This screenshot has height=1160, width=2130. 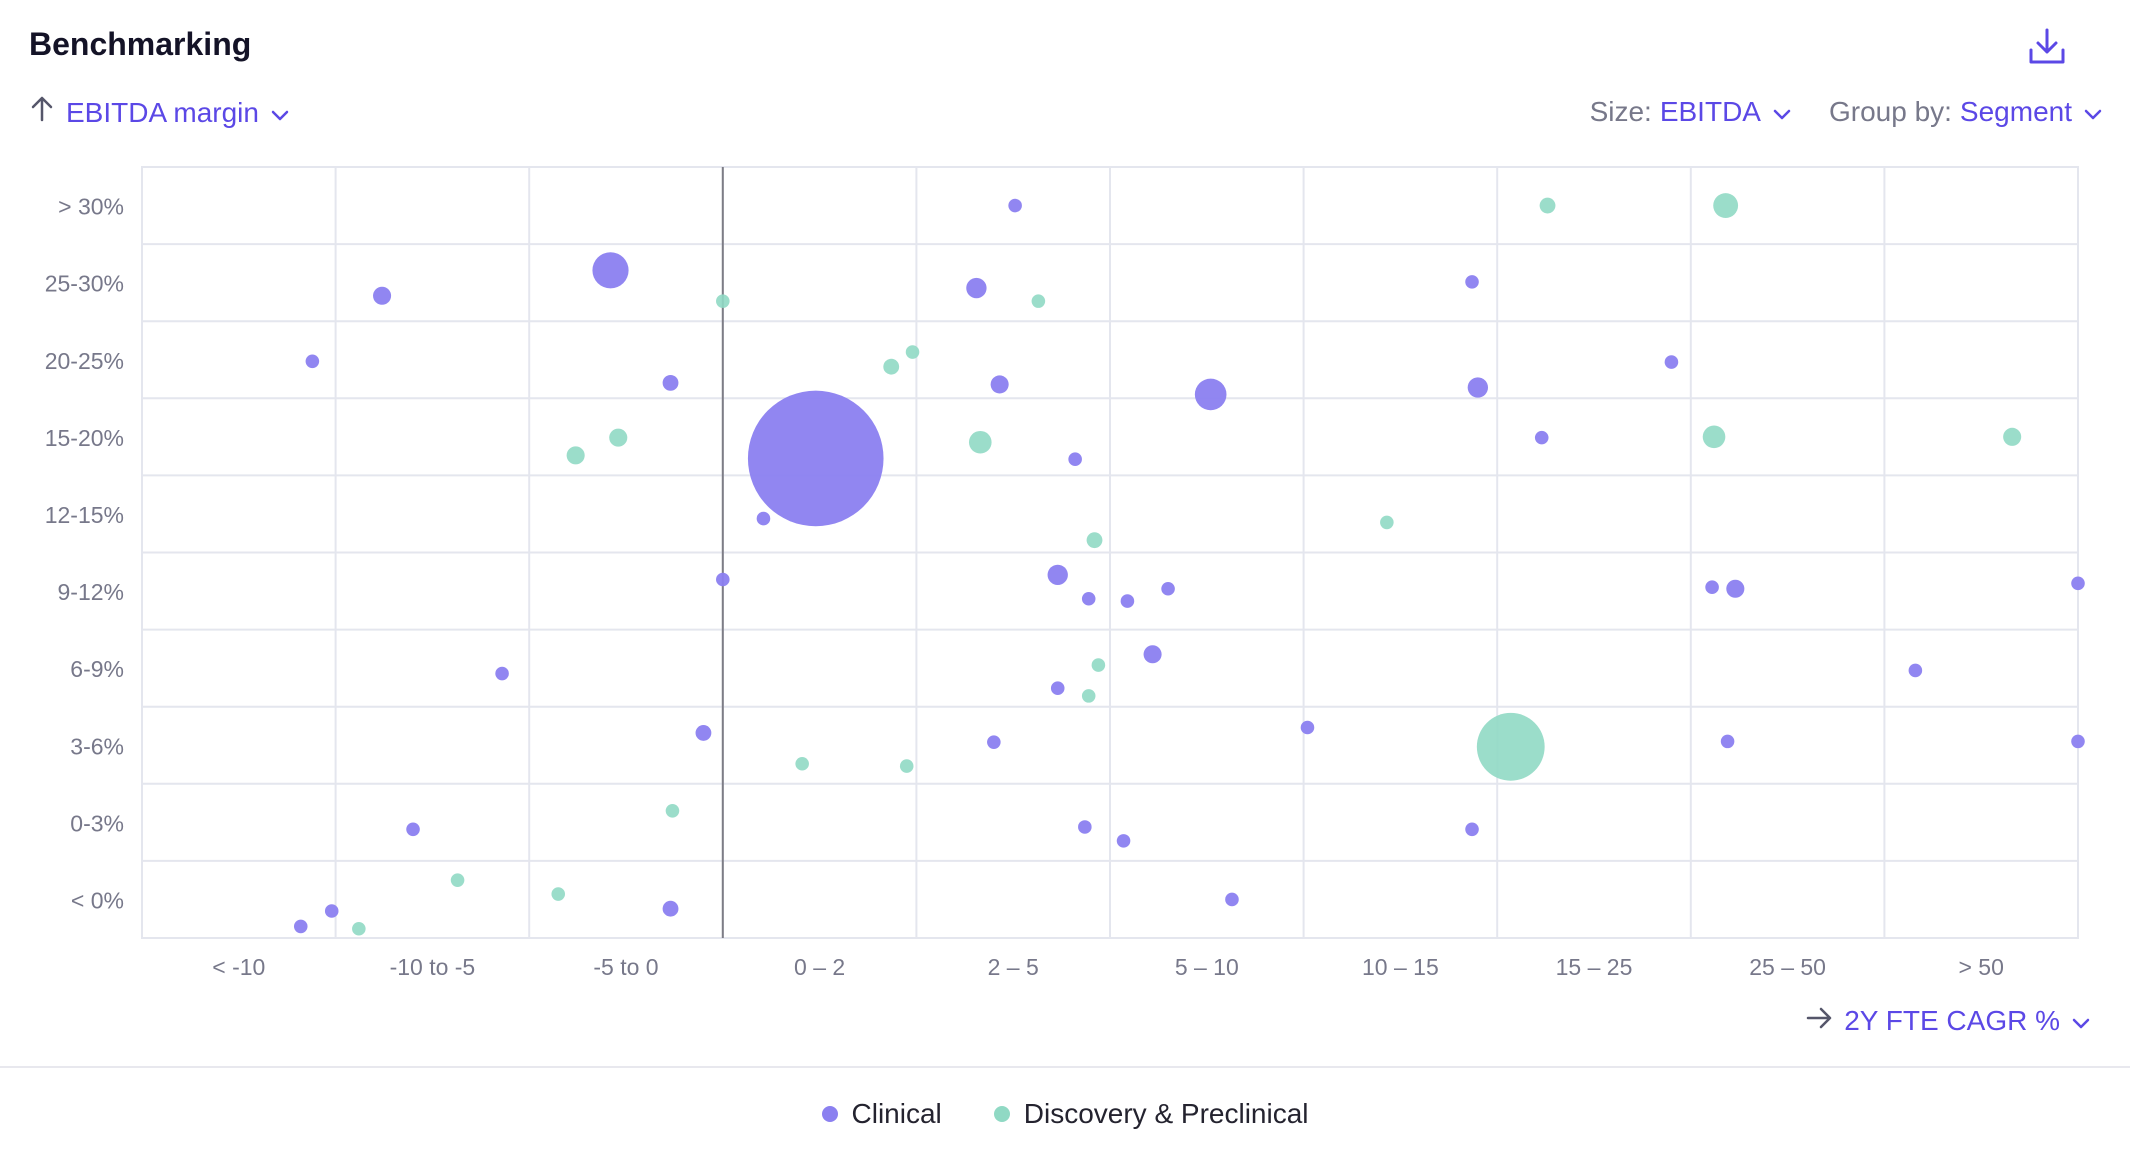 What do you see at coordinates (1013, 967) in the screenshot?
I see `x-tick-label: 2 – 5` at bounding box center [1013, 967].